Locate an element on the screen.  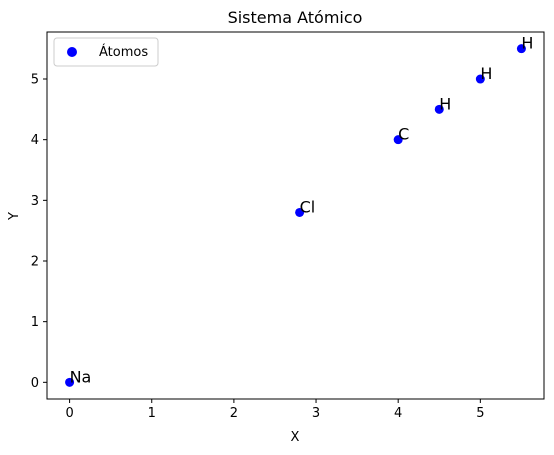
legend-label: Átomos is located at coordinates (123, 52).